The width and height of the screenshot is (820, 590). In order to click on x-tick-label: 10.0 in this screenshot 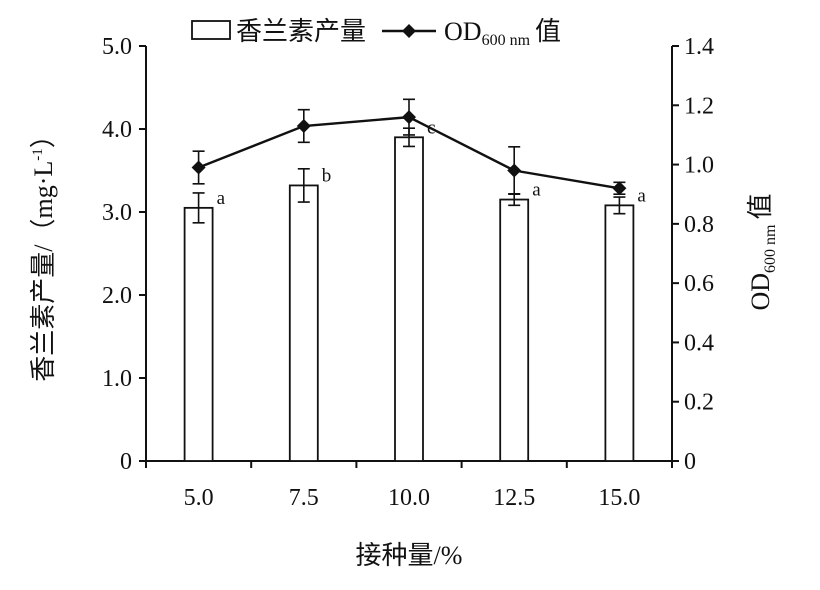, I will do `click(409, 498)`.